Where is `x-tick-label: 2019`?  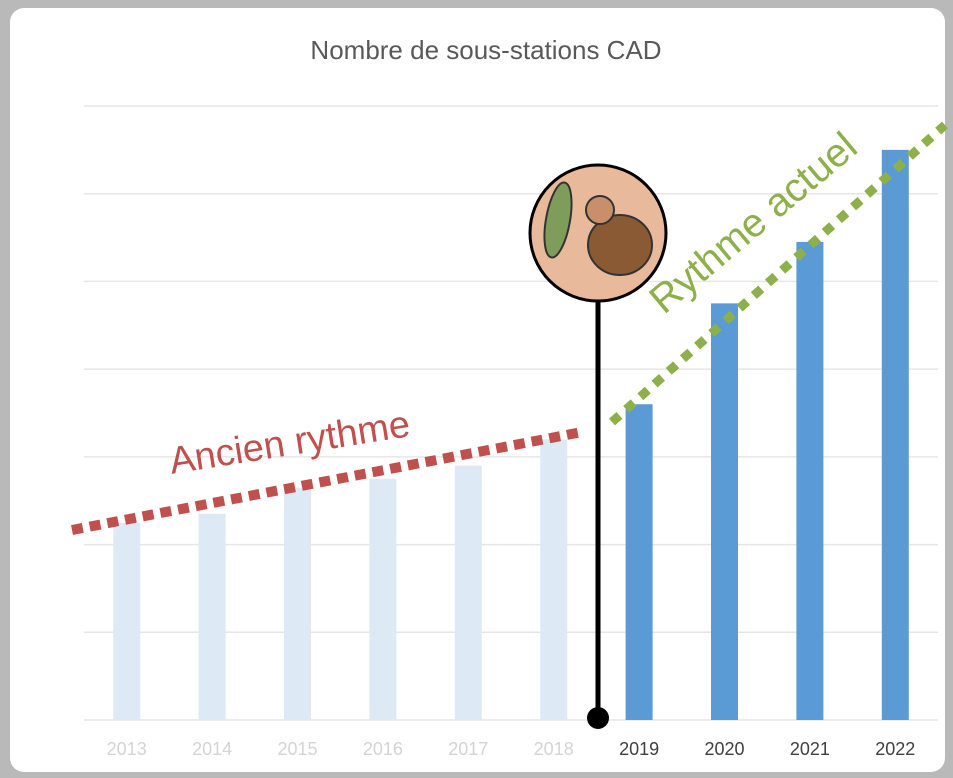 x-tick-label: 2019 is located at coordinates (639, 749).